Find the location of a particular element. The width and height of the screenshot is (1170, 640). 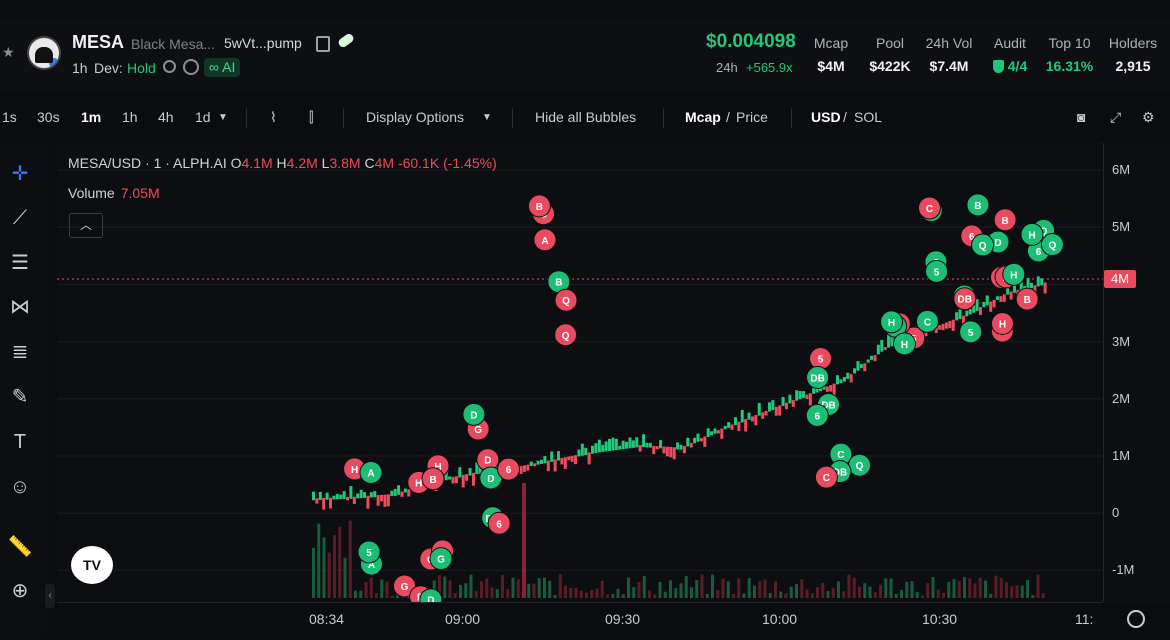

bubble-label: 6 is located at coordinates (499, 524).